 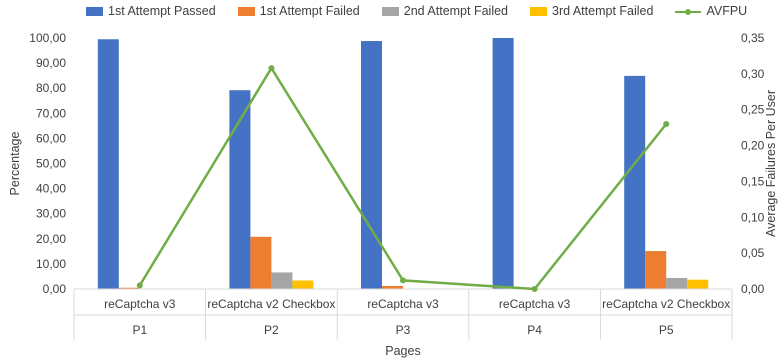 I want to click on y-tick-label: 40,00, so click(x=51, y=189).